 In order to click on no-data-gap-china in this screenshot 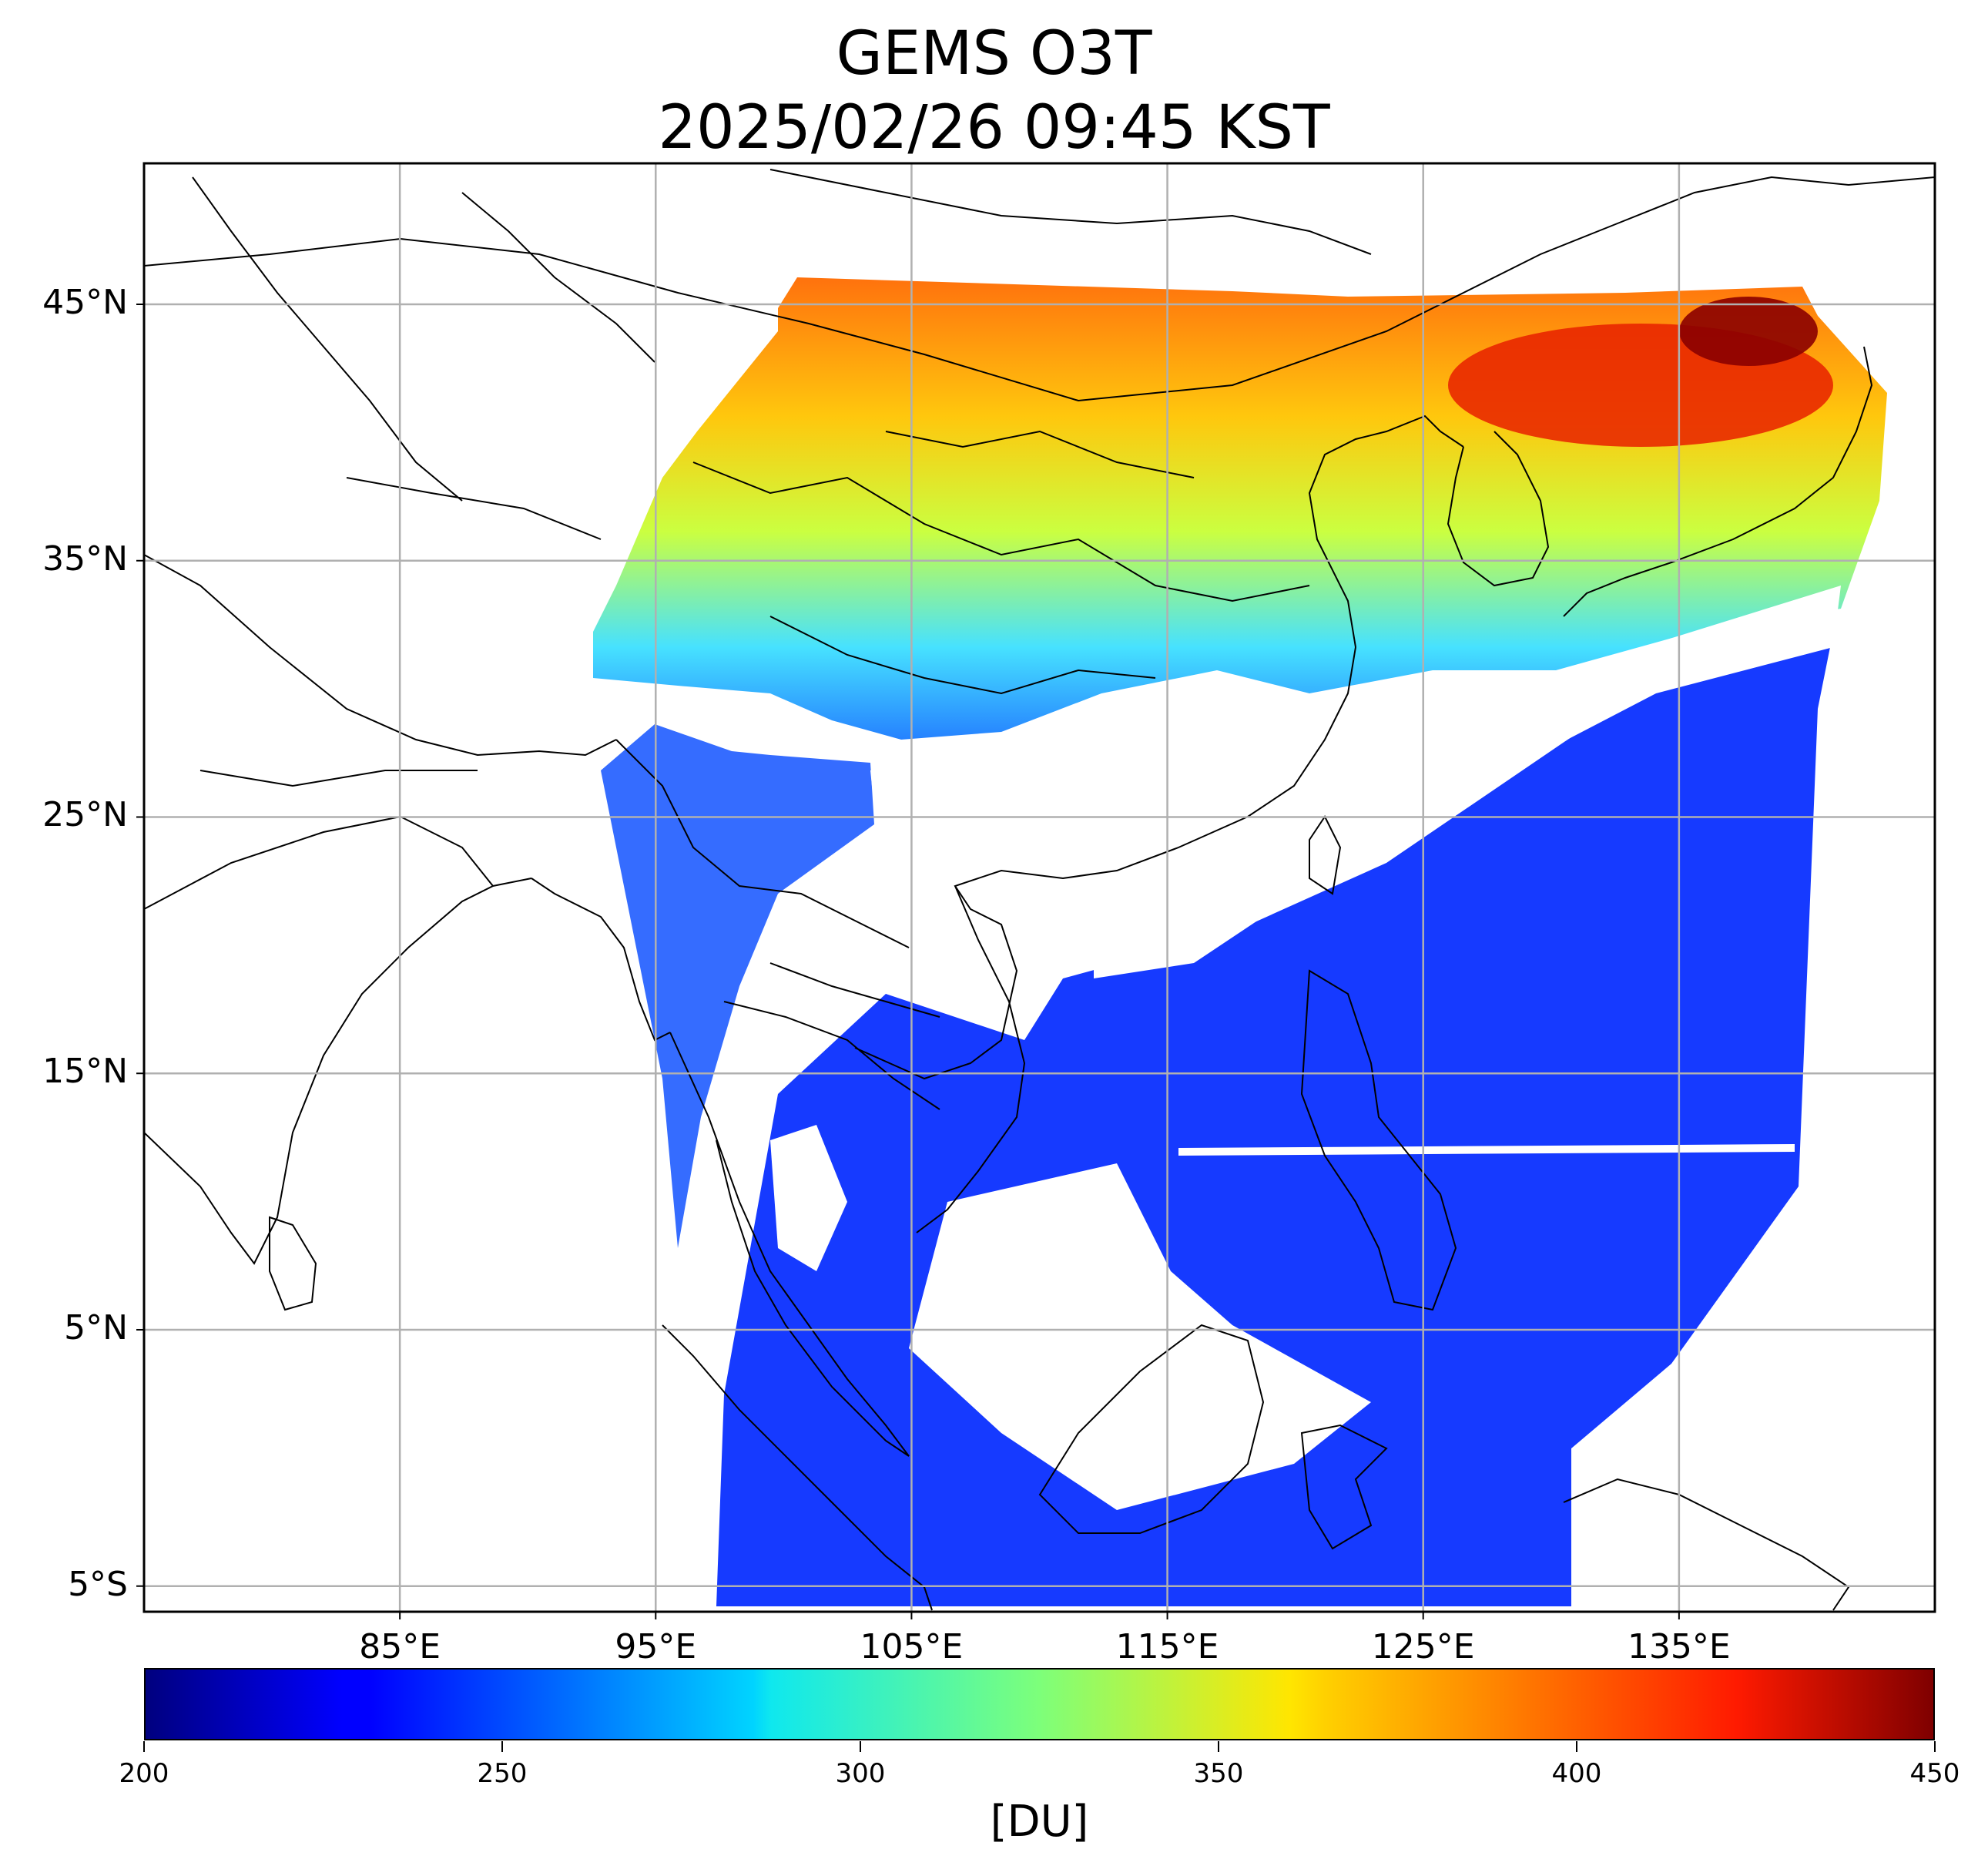, I will do `click(1128, 824)`.